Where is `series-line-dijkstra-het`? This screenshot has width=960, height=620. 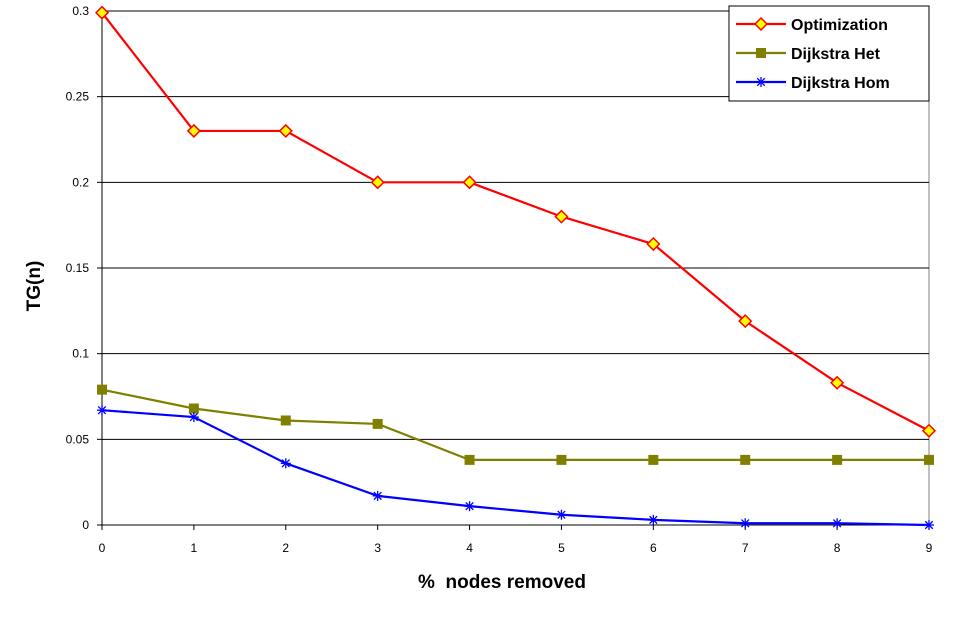 series-line-dijkstra-het is located at coordinates (515, 424).